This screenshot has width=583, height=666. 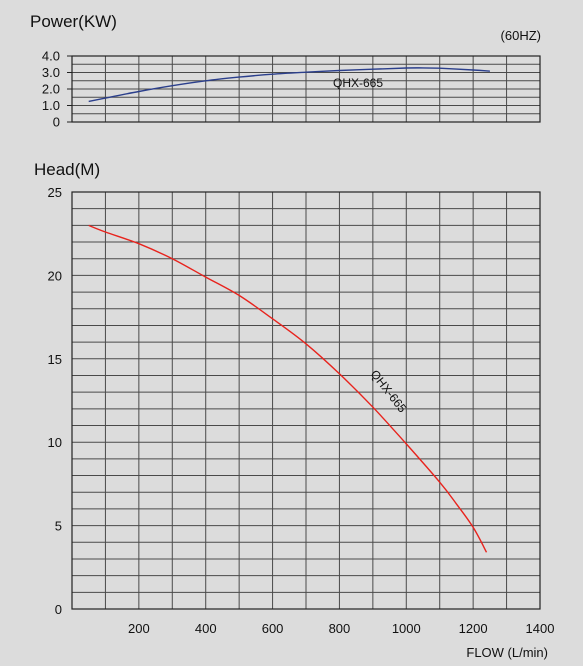 I want to click on power-y-ticks: 0 1.02.0 3.04.0, so click(x=57, y=89).